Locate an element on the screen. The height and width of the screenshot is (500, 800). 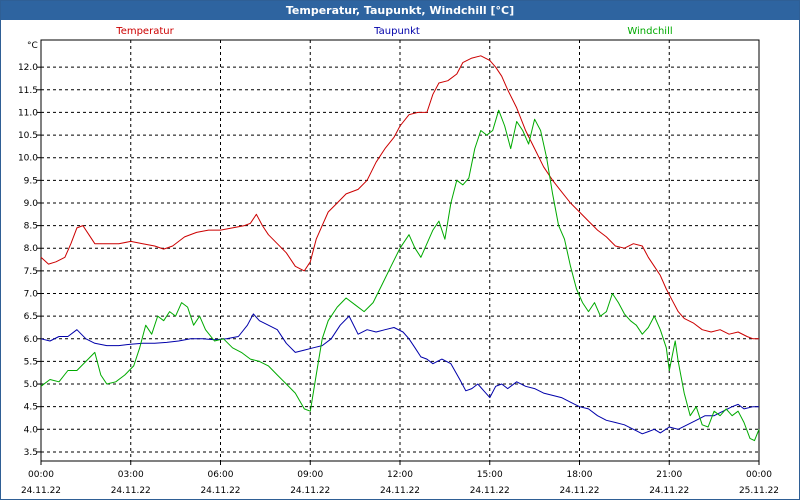
y-tick-label: 9.5 is located at coordinates (31, 181).